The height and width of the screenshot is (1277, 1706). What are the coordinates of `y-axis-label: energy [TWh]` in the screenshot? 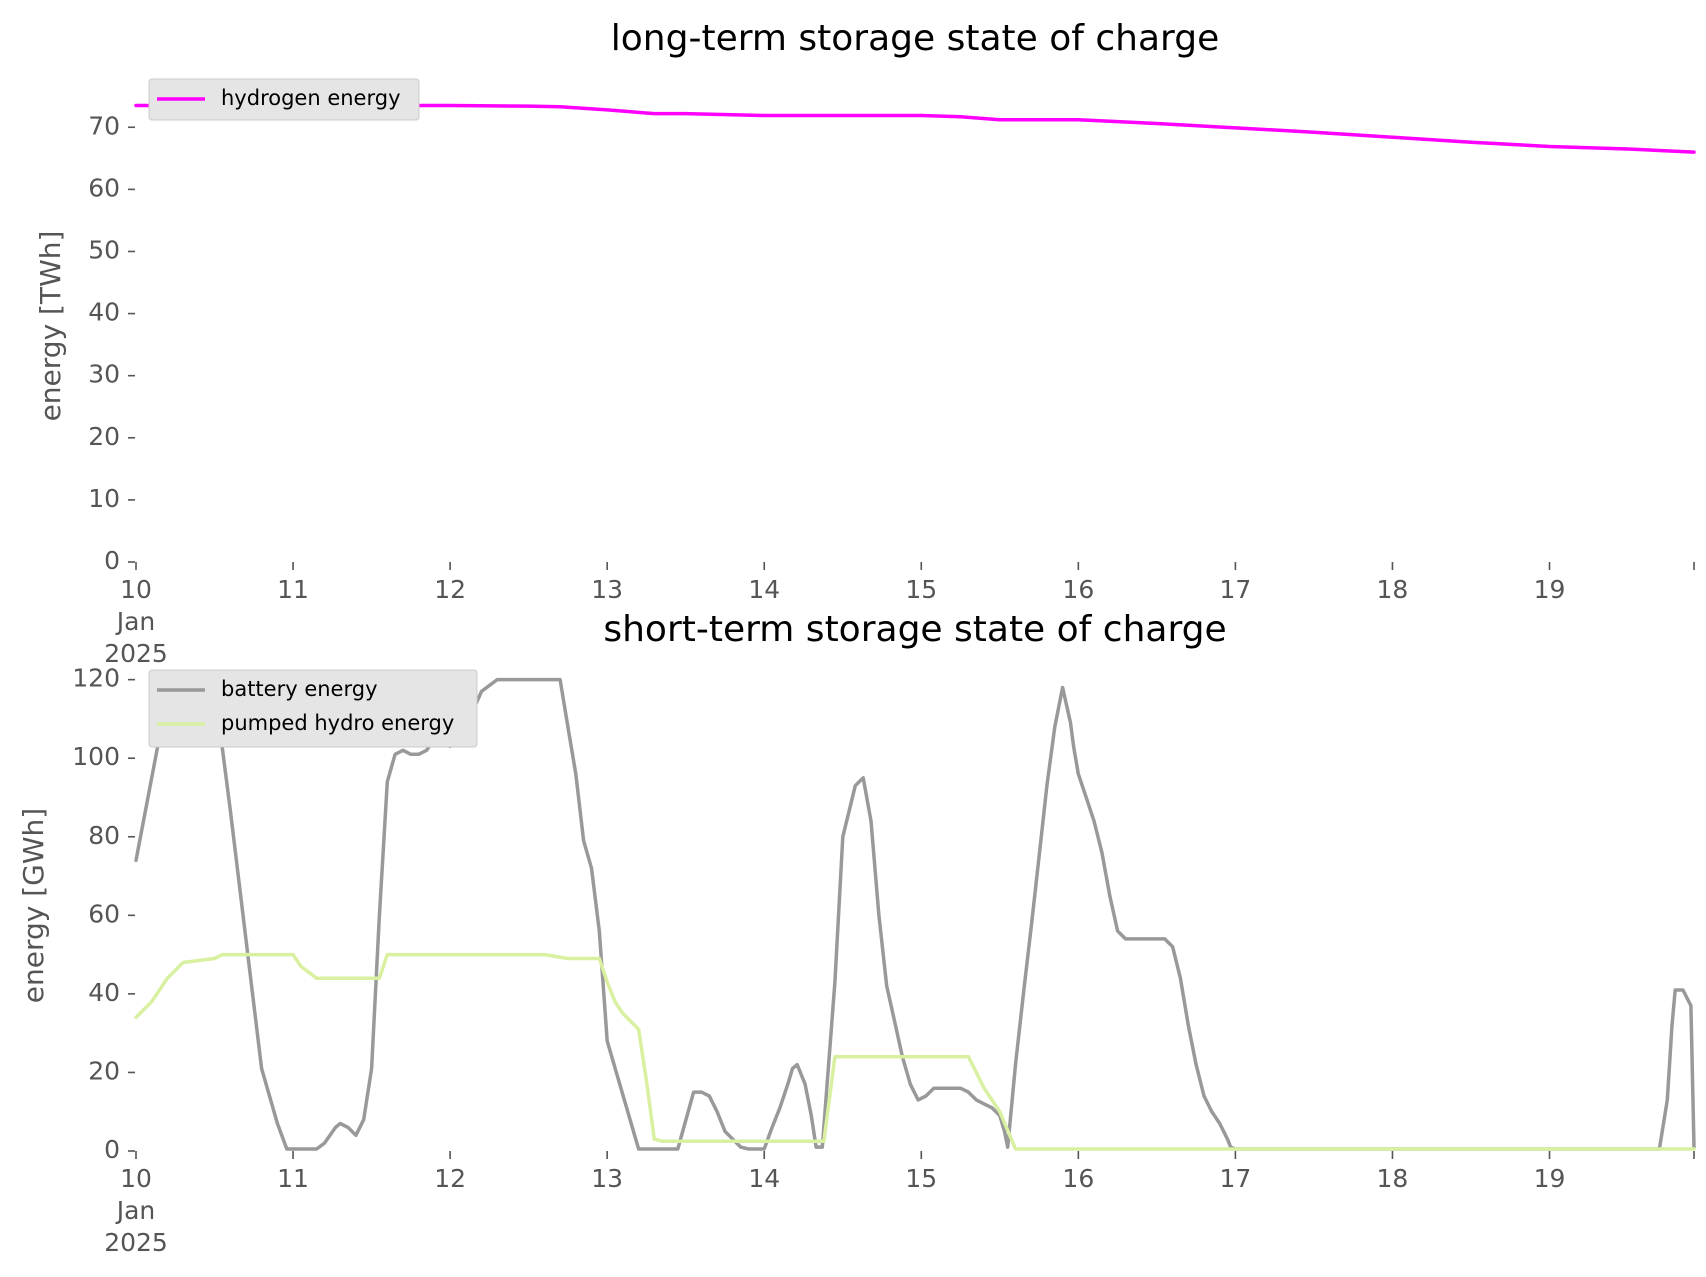 It's located at (50, 326).